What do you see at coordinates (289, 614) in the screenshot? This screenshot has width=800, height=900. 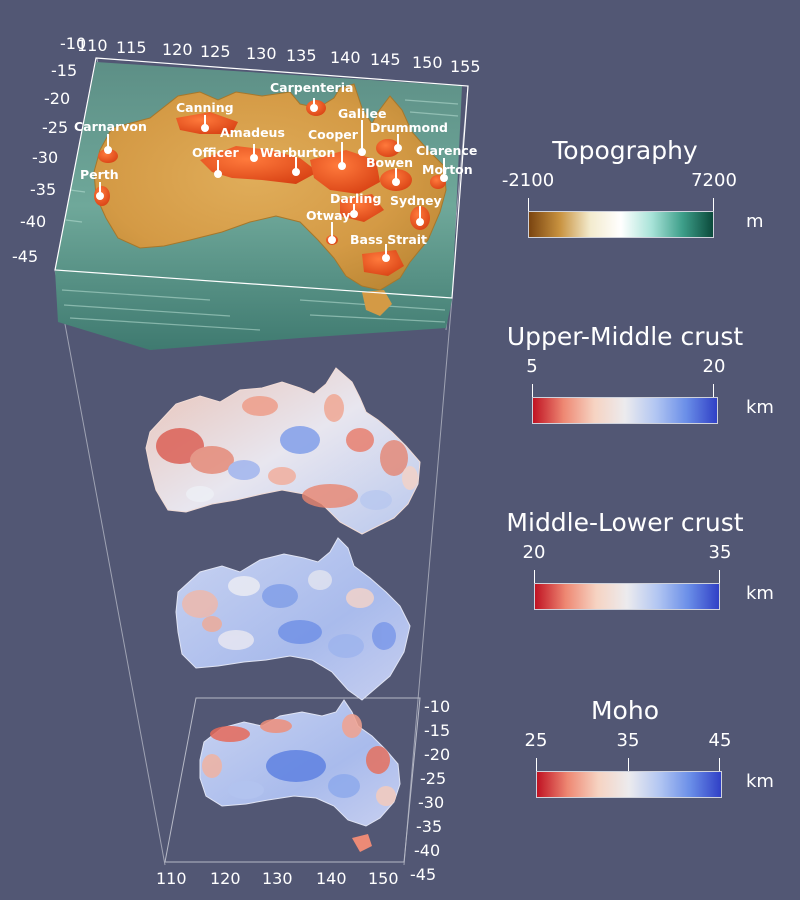 I see `middle-lower-crust-anomalies` at bounding box center [289, 614].